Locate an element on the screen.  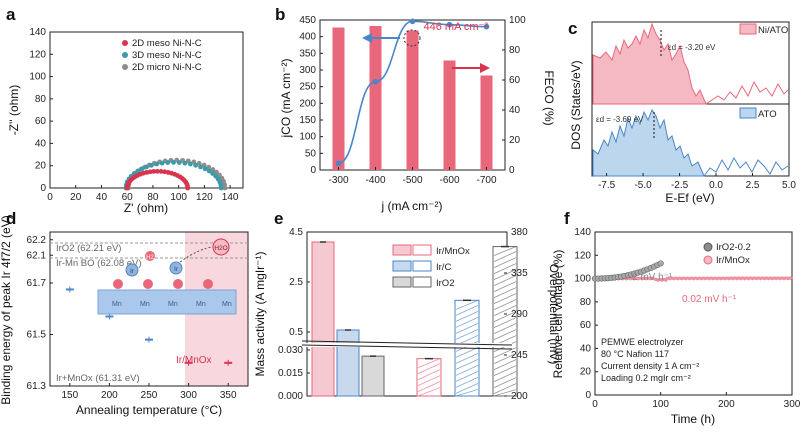
ni-ato-legend-swatch is located at coordinates (748, 29).